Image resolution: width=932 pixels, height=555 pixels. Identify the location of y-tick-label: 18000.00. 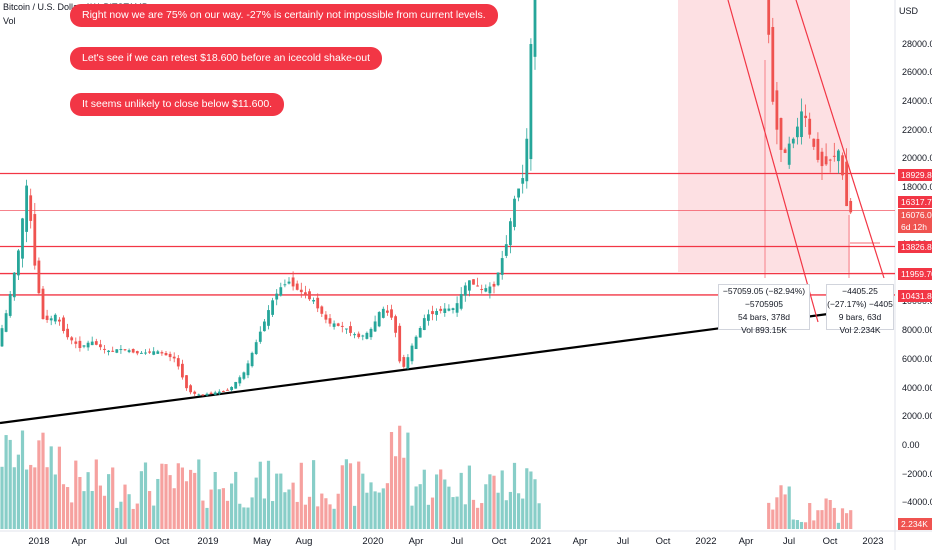
(917, 187).